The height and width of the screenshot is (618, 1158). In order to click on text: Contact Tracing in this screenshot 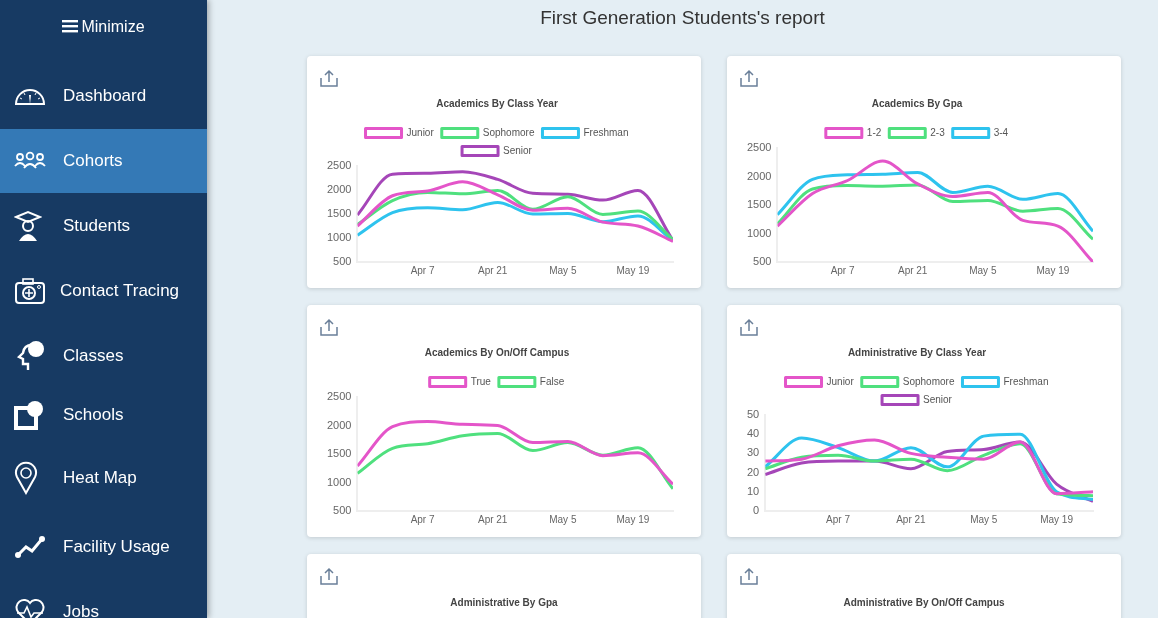, I will do `click(120, 291)`.